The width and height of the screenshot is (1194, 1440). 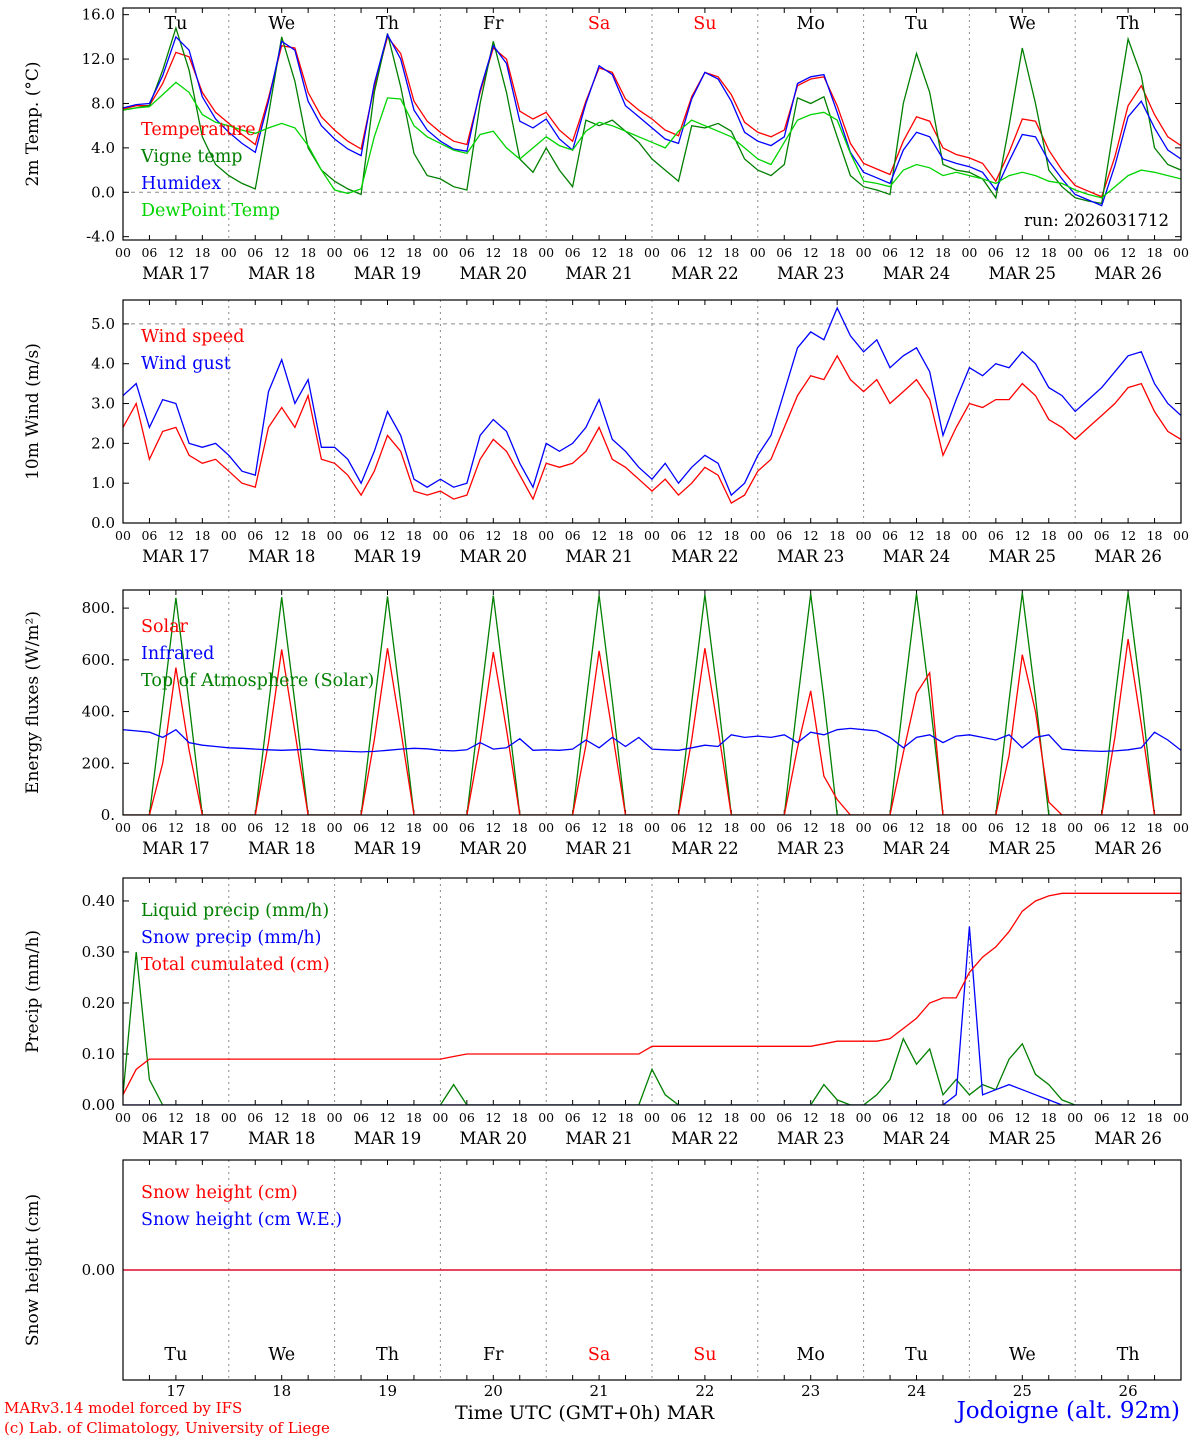 I want to click on series-total-cumulated-cm, so click(x=652, y=994).